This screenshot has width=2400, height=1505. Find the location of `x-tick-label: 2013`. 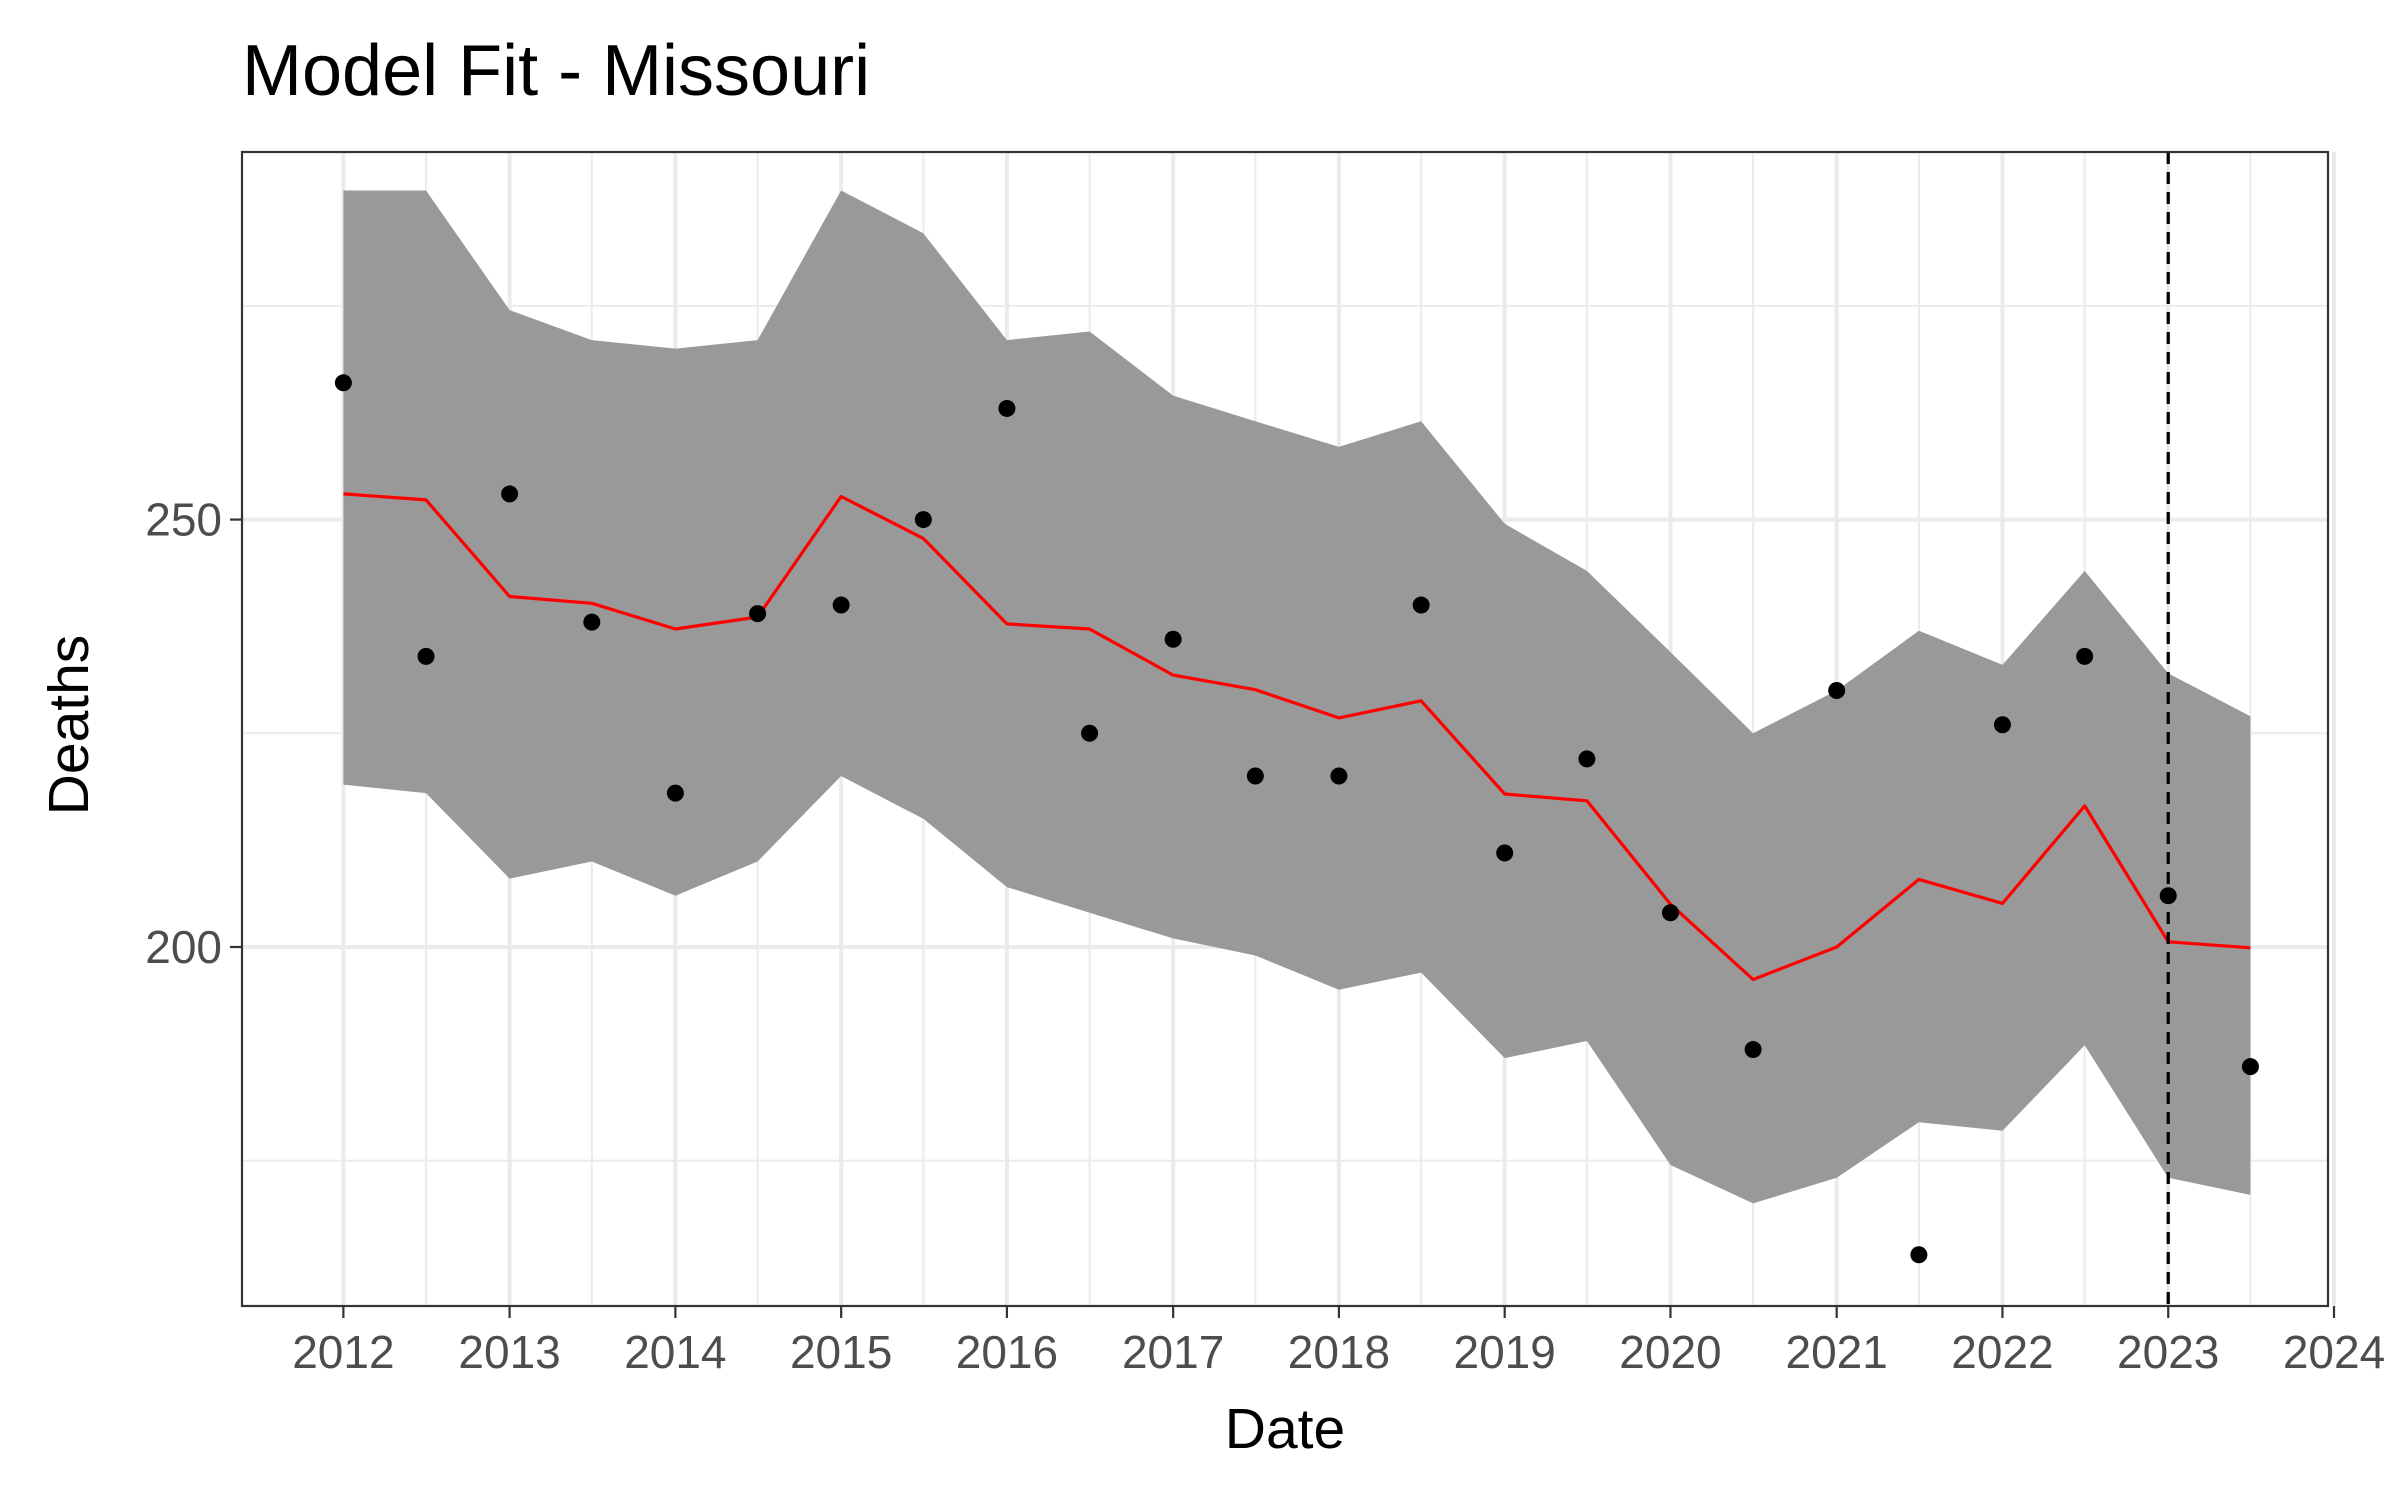

x-tick-label: 2013 is located at coordinates (509, 1352).